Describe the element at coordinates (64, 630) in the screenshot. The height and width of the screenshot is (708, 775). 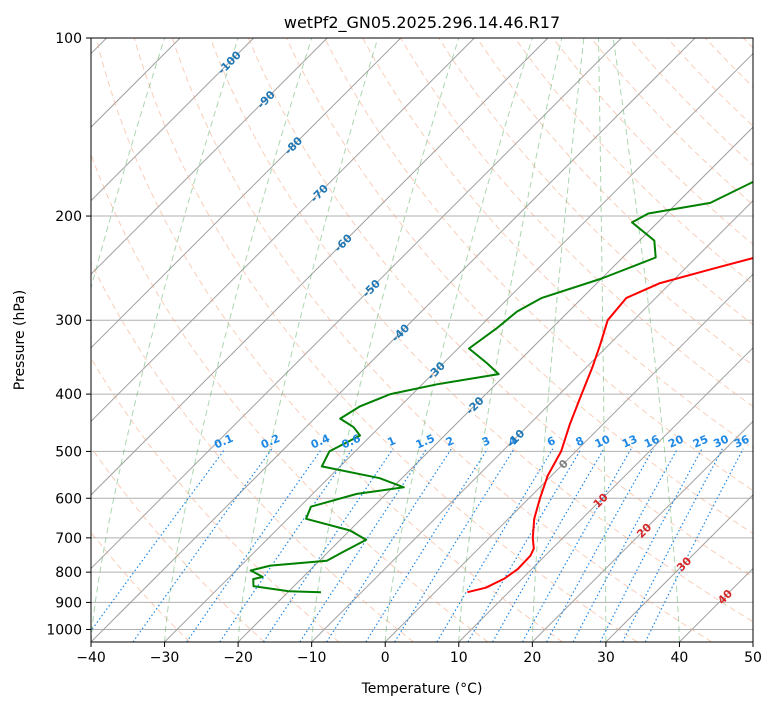
I see `y-tick-label: 1000` at that location.